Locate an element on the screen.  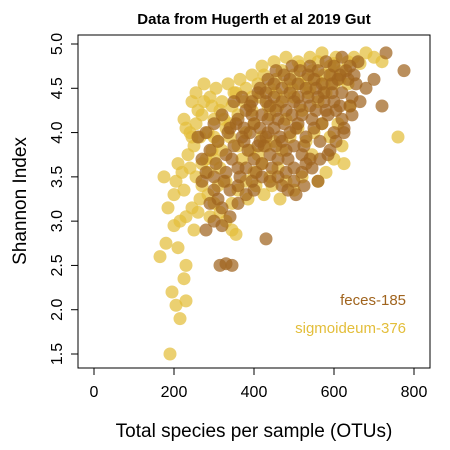
legend: feces-185 sigmoideum-376 is located at coordinates (350, 314).